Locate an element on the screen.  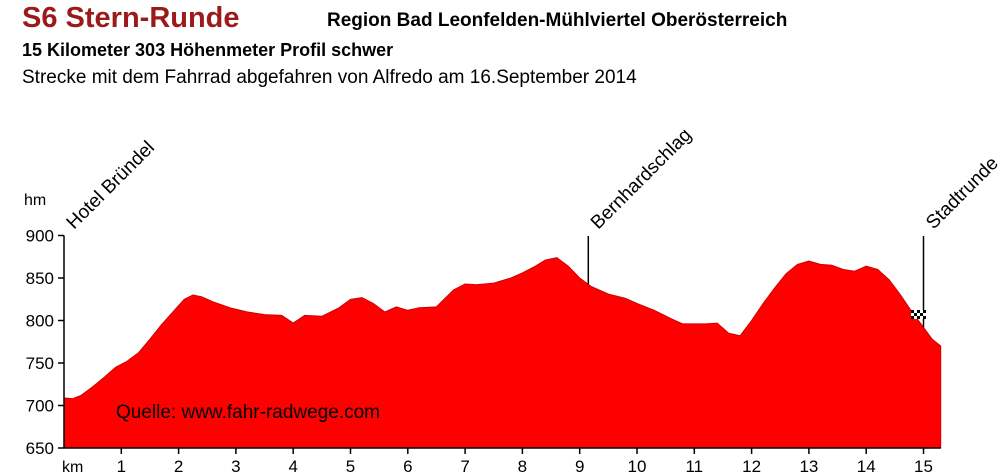
y-tick-label: 850 is located at coordinates (40, 278).